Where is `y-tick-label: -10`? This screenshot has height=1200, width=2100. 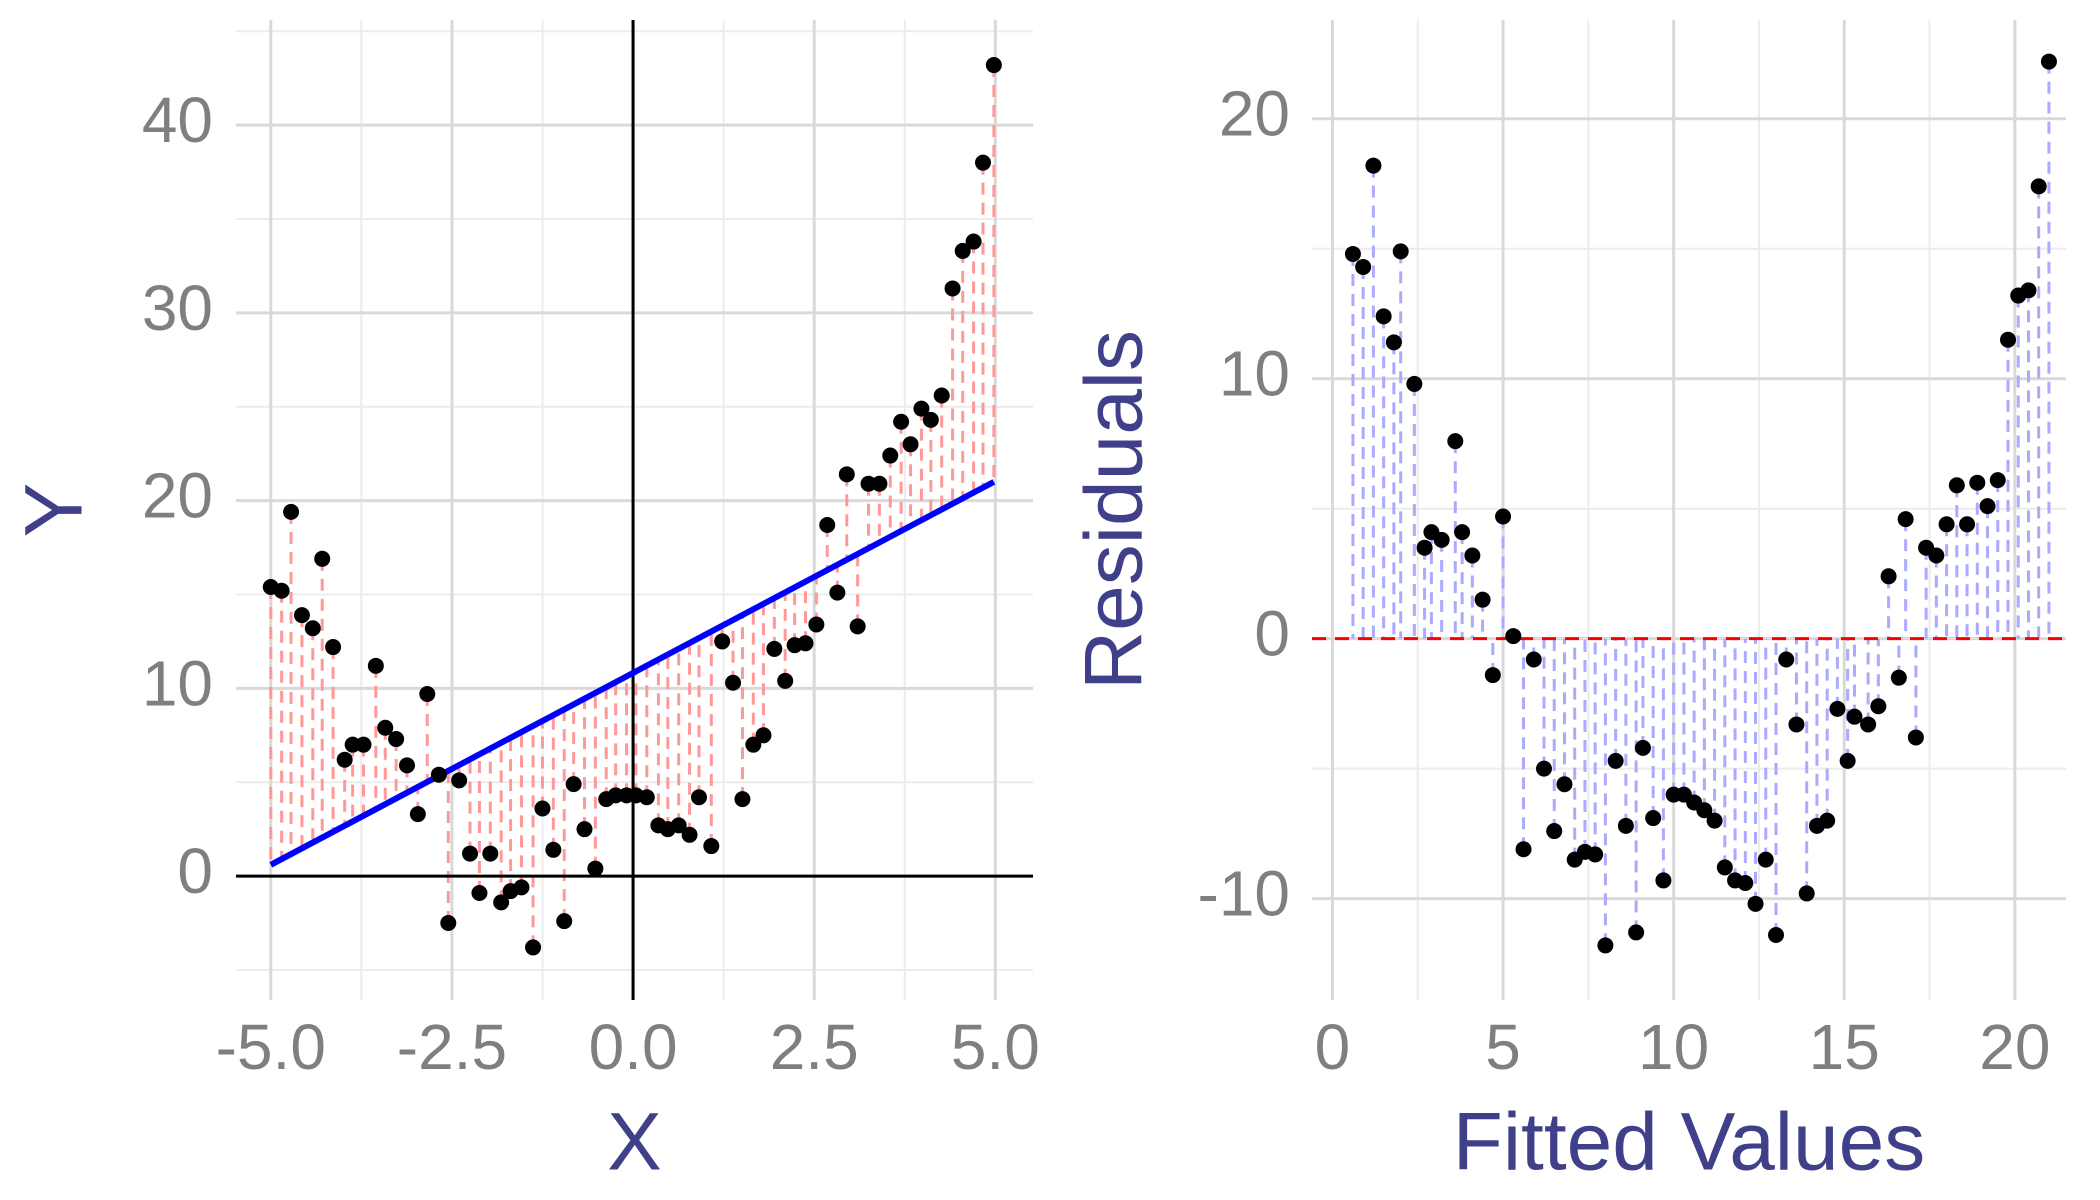
y-tick-label: -10 is located at coordinates (1244, 894).